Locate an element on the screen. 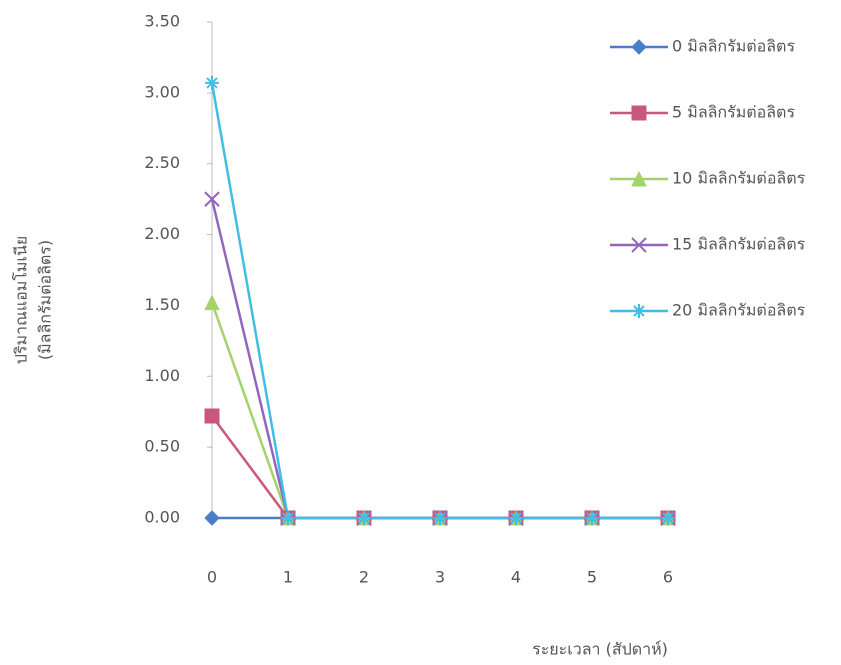  legend-label: 10 มิลลิกรัมต่อลิตร is located at coordinates (739, 178).